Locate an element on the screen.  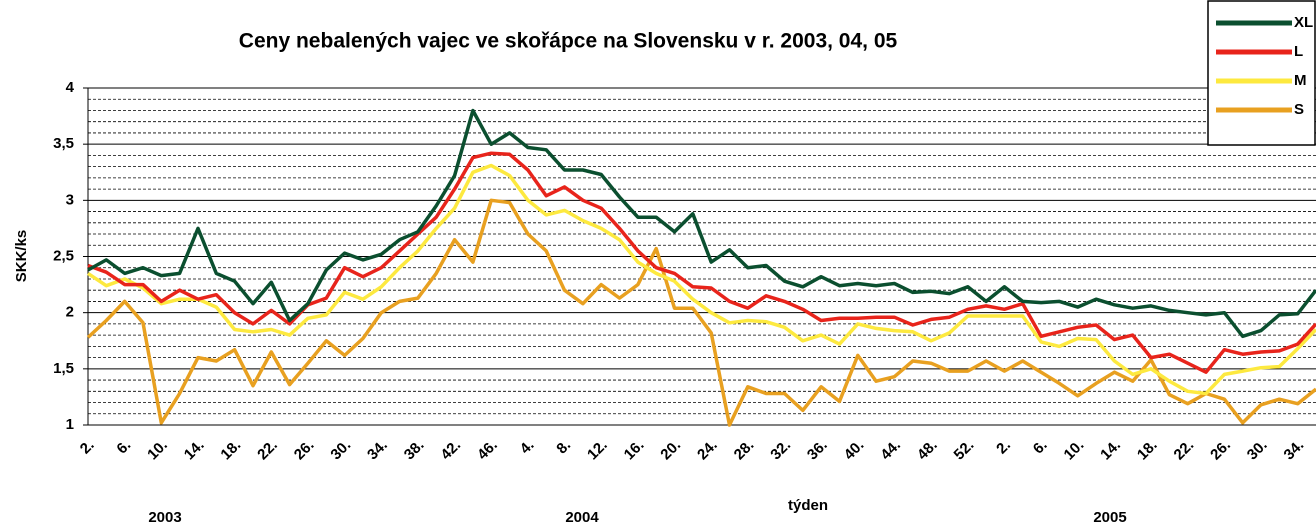
legend-label: S is located at coordinates (1299, 109).